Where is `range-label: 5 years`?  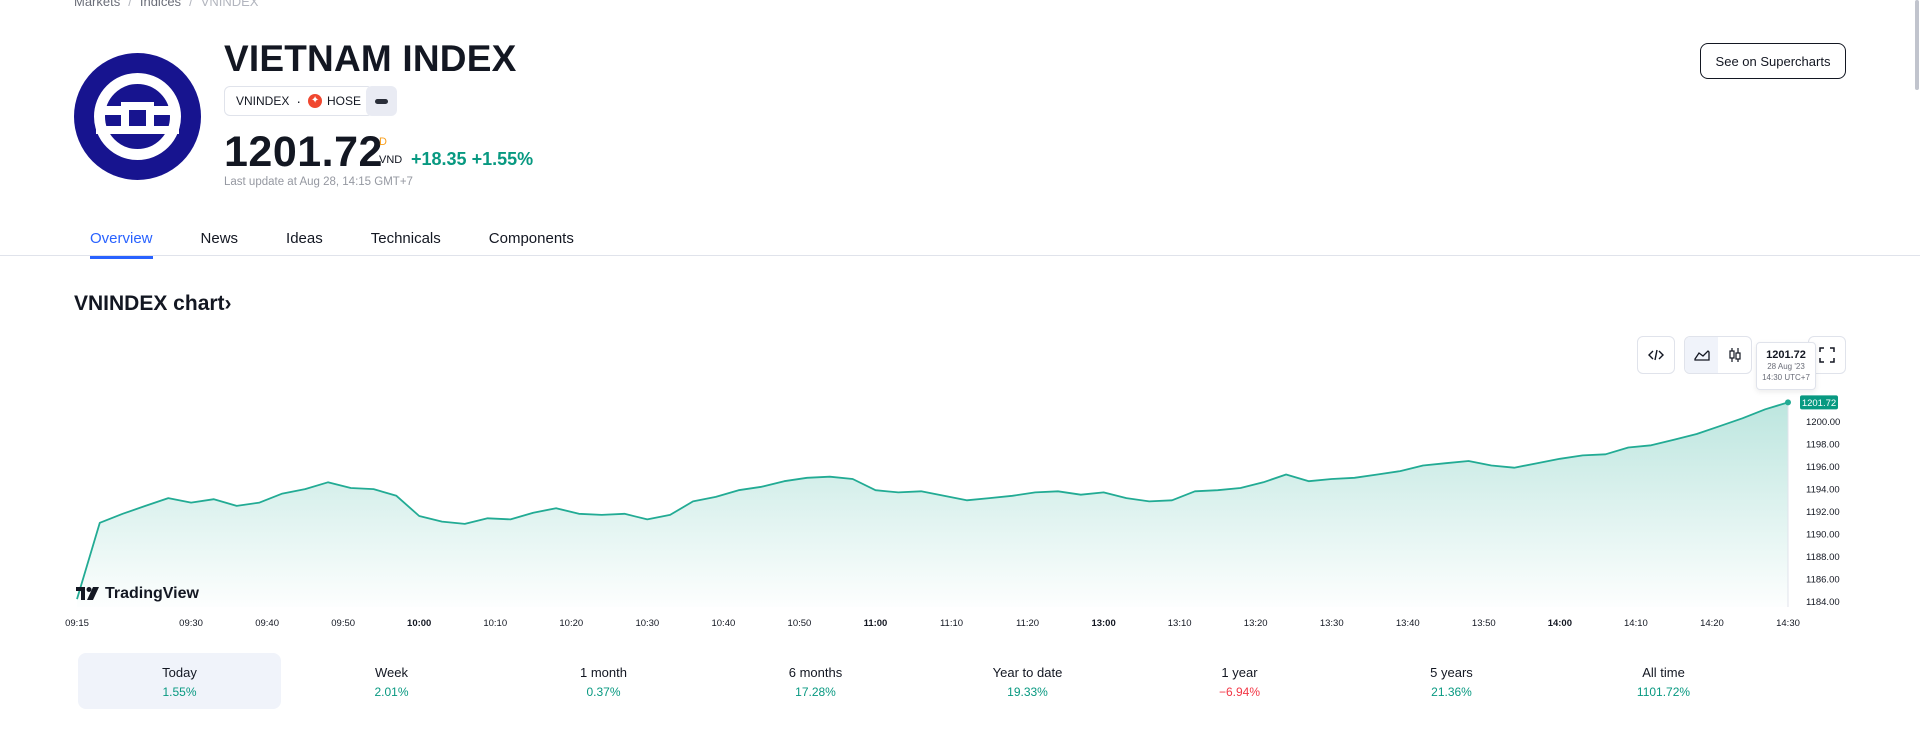
range-label: 5 years is located at coordinates (1451, 672).